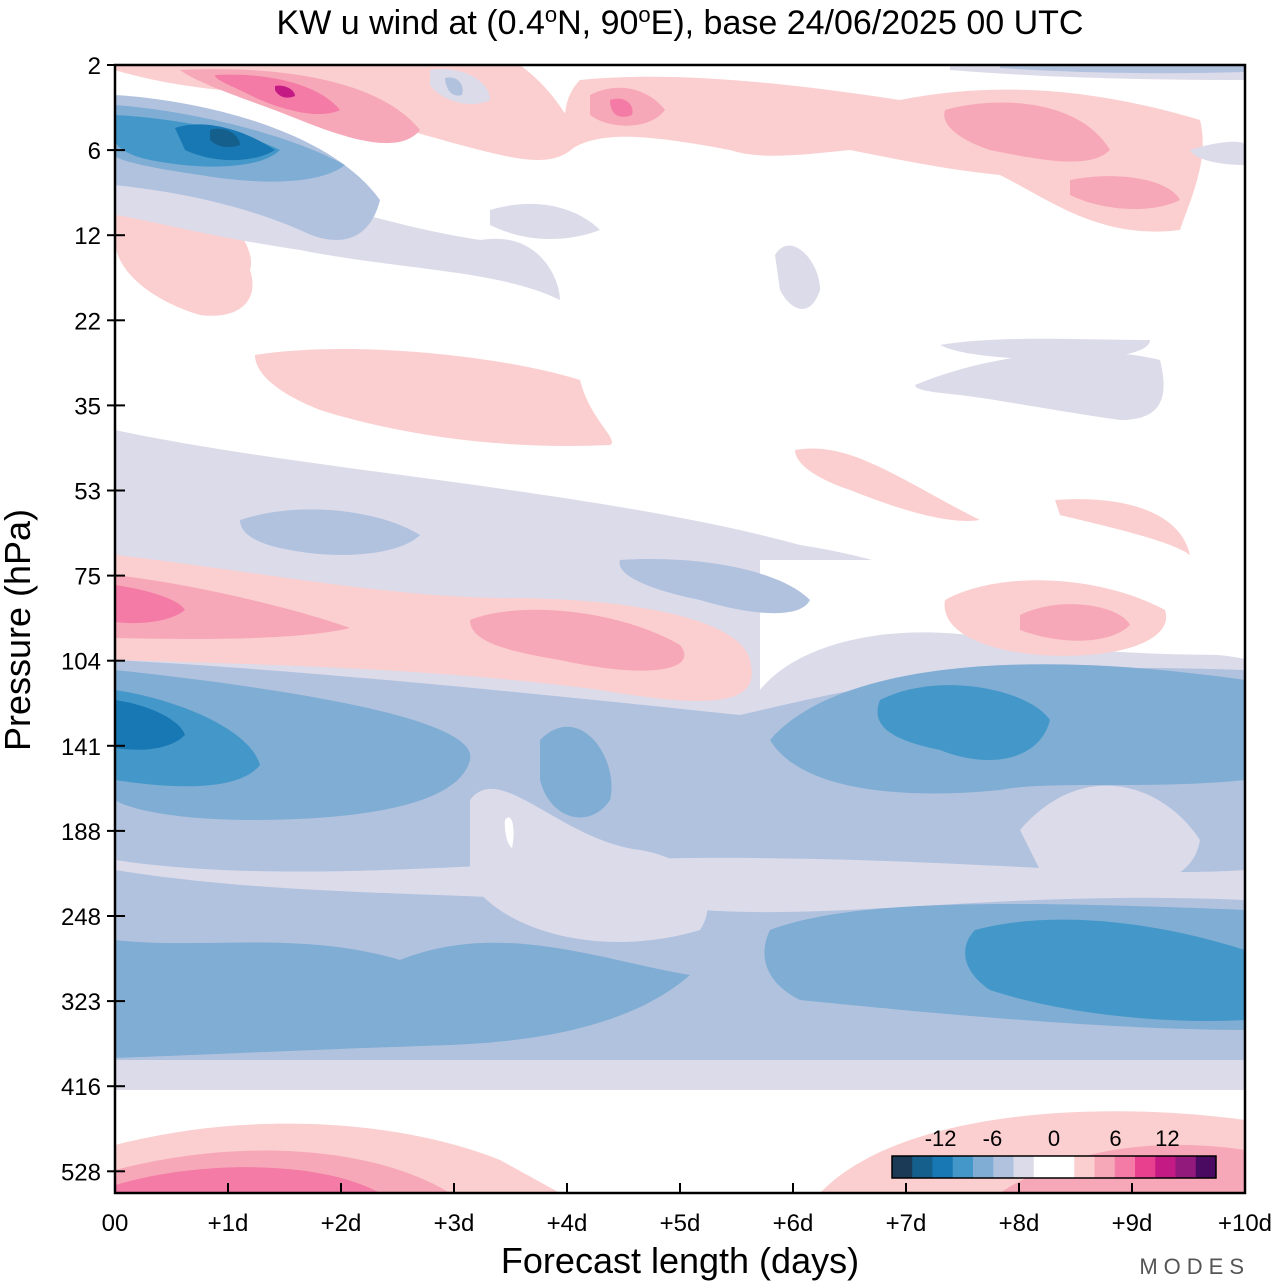  What do you see at coordinates (906, 1223) in the screenshot?
I see `x-tick-label: +7d` at bounding box center [906, 1223].